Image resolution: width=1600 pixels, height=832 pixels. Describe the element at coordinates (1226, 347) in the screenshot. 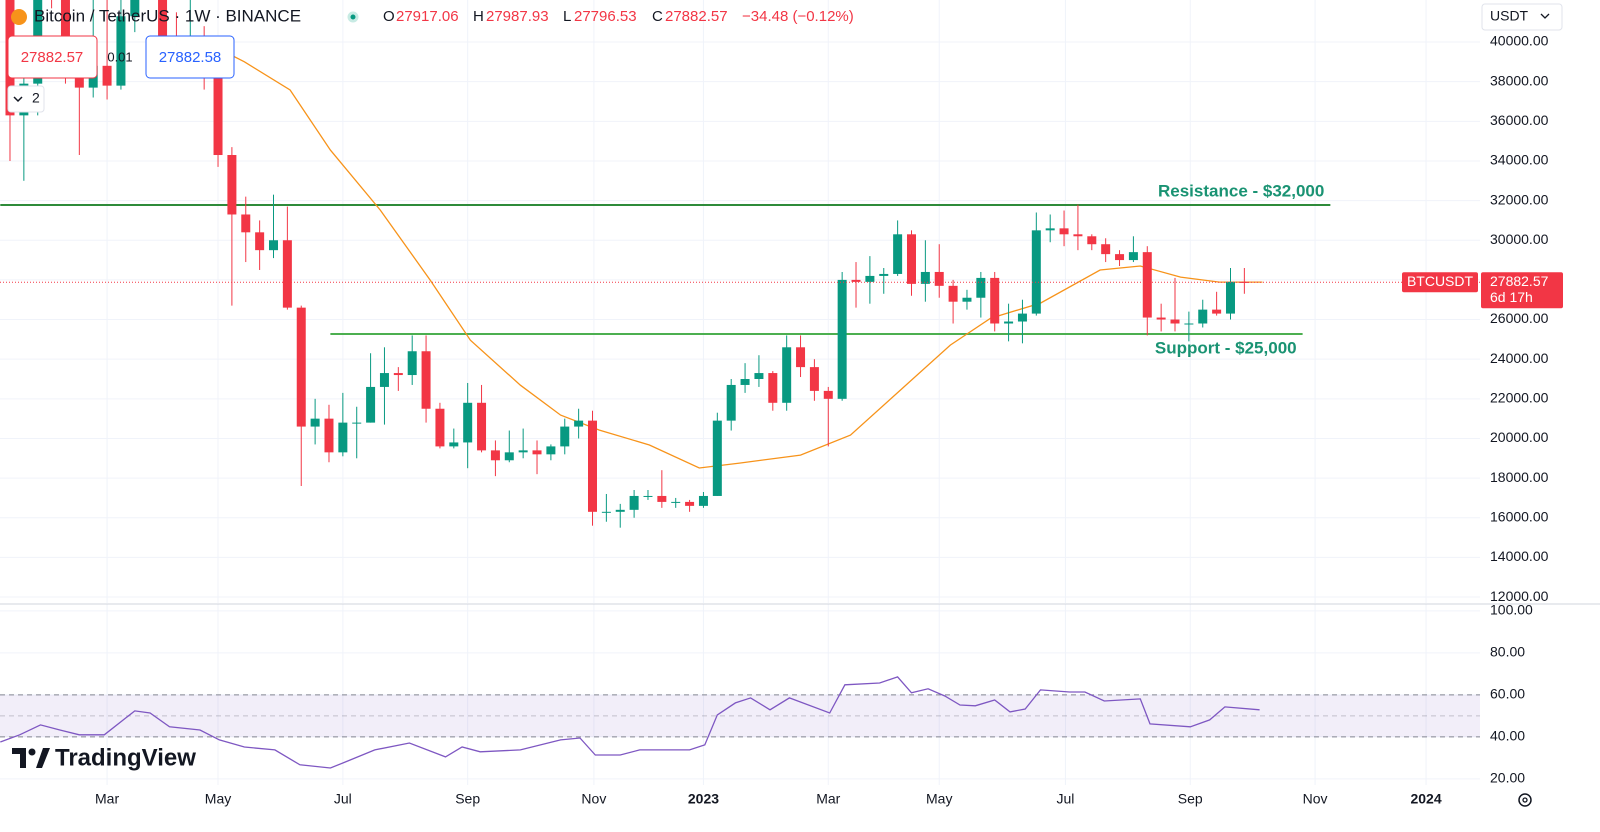

I see `level-label: Support - $25,000` at that location.